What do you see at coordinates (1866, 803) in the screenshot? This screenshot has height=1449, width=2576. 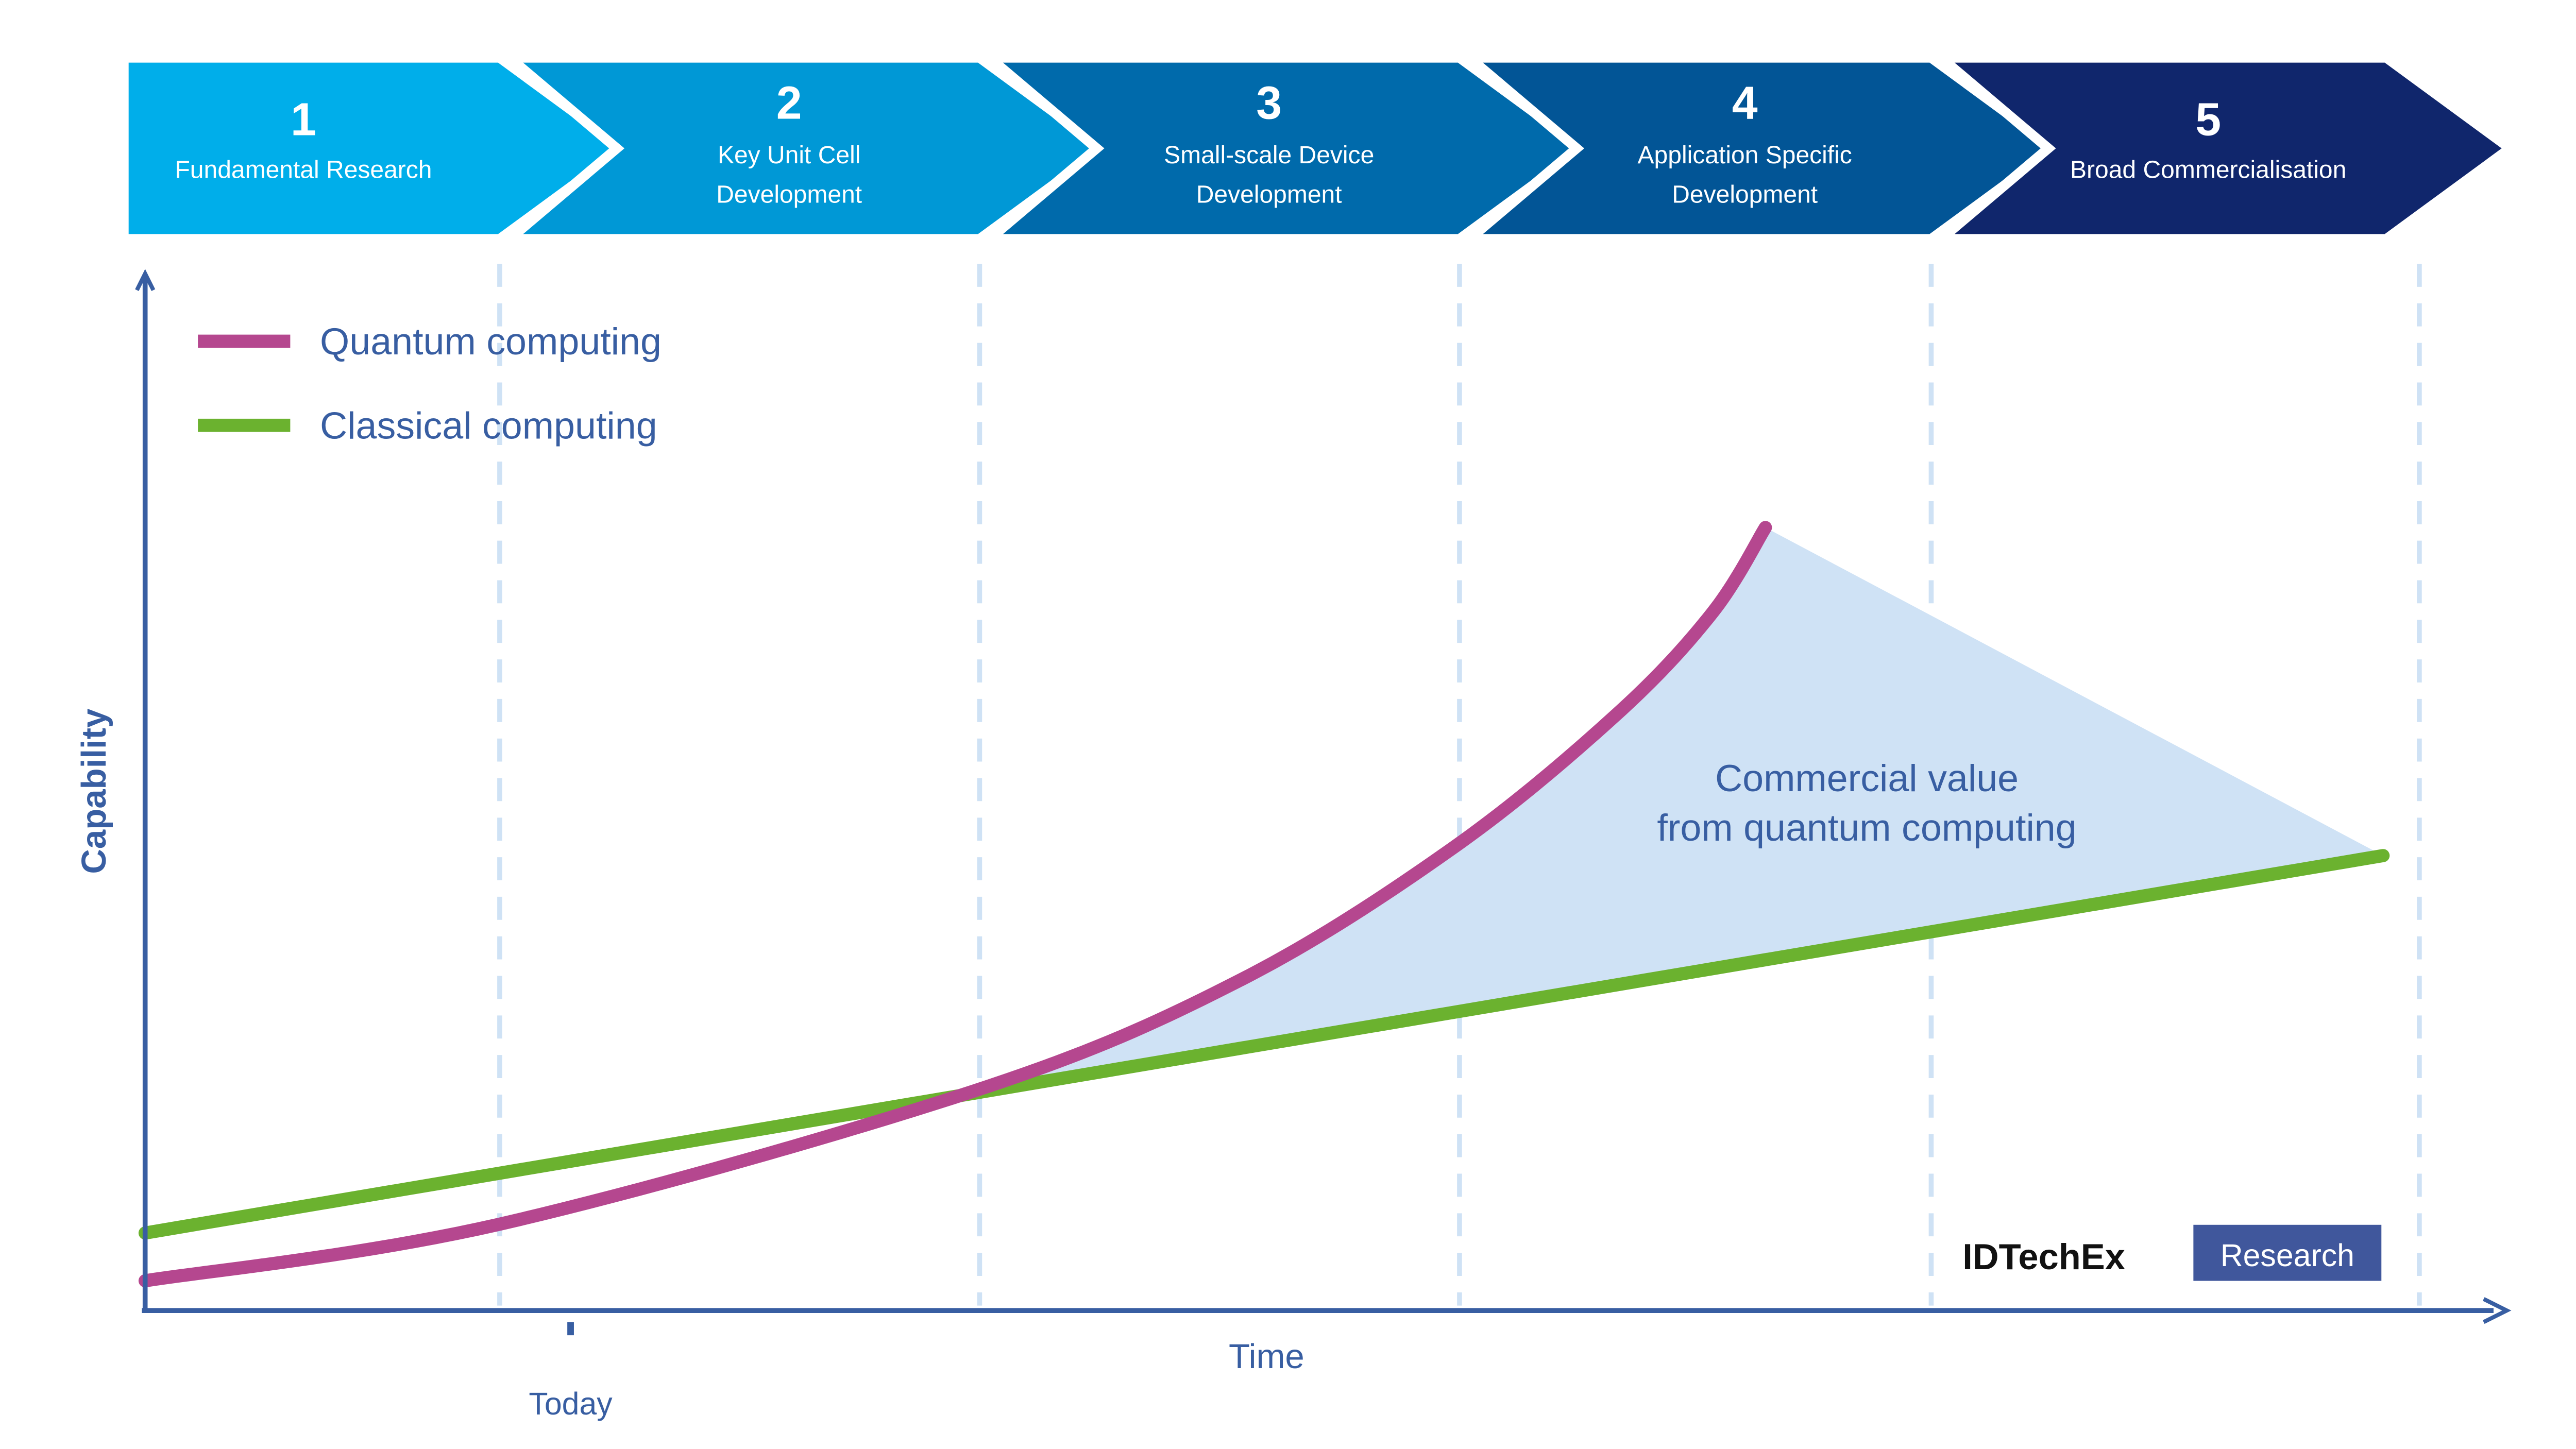 I see `commercial-value-annotation: Commercial value from quantum computing` at bounding box center [1866, 803].